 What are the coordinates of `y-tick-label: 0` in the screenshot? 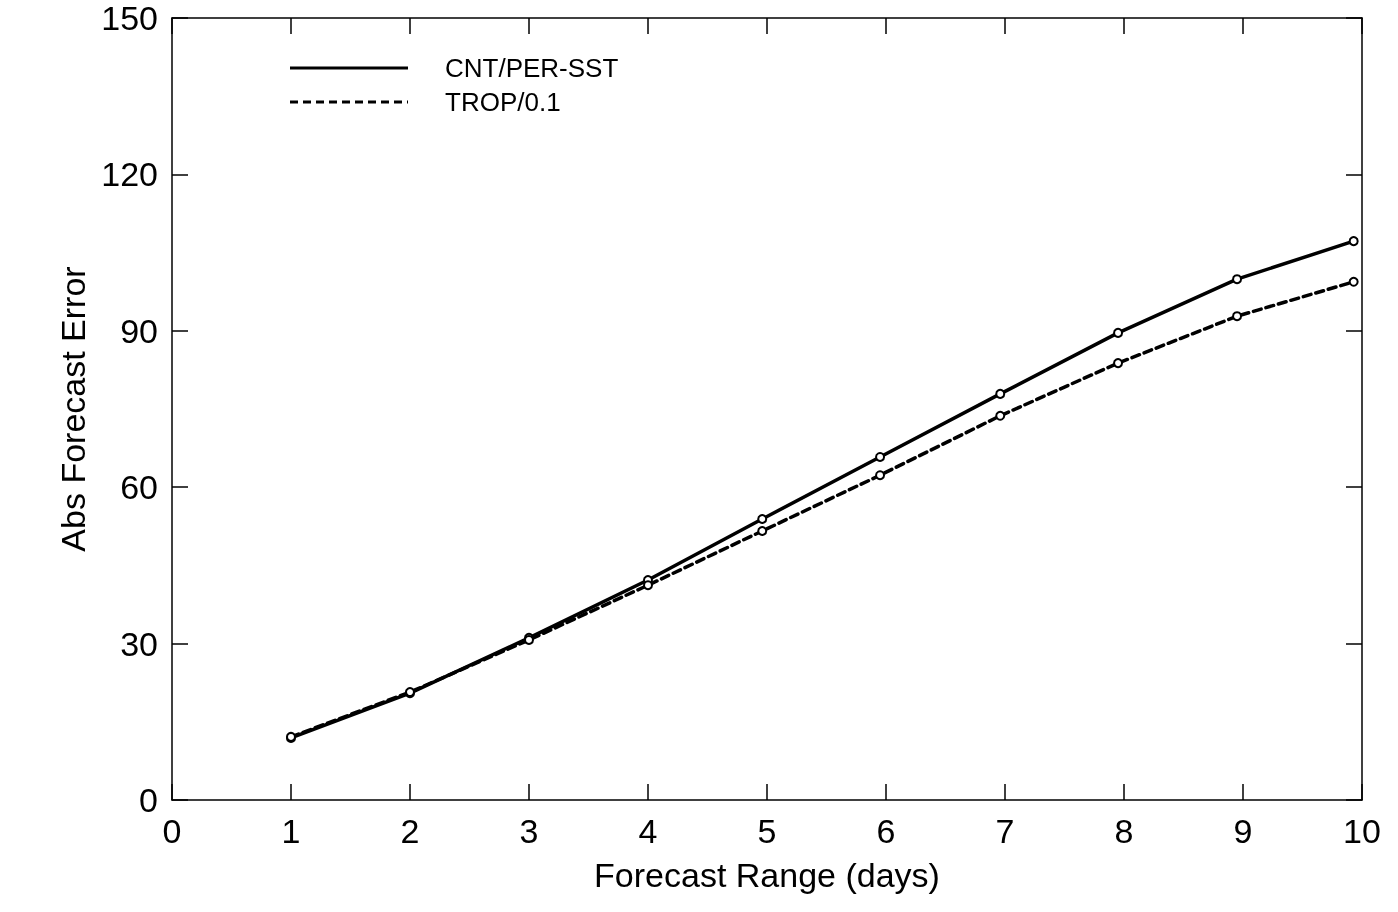 It's located at (148, 800).